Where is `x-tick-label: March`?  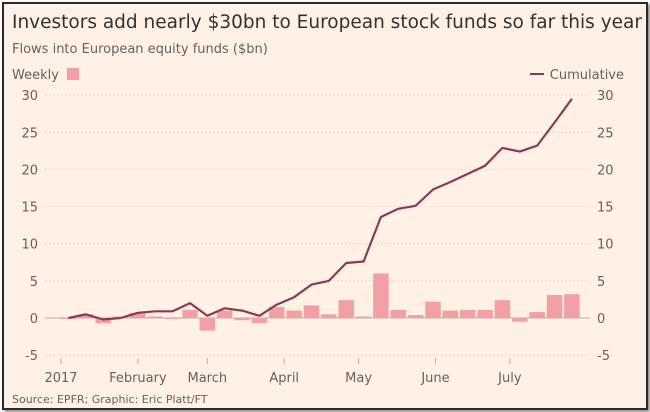
x-tick-label: March is located at coordinates (207, 378).